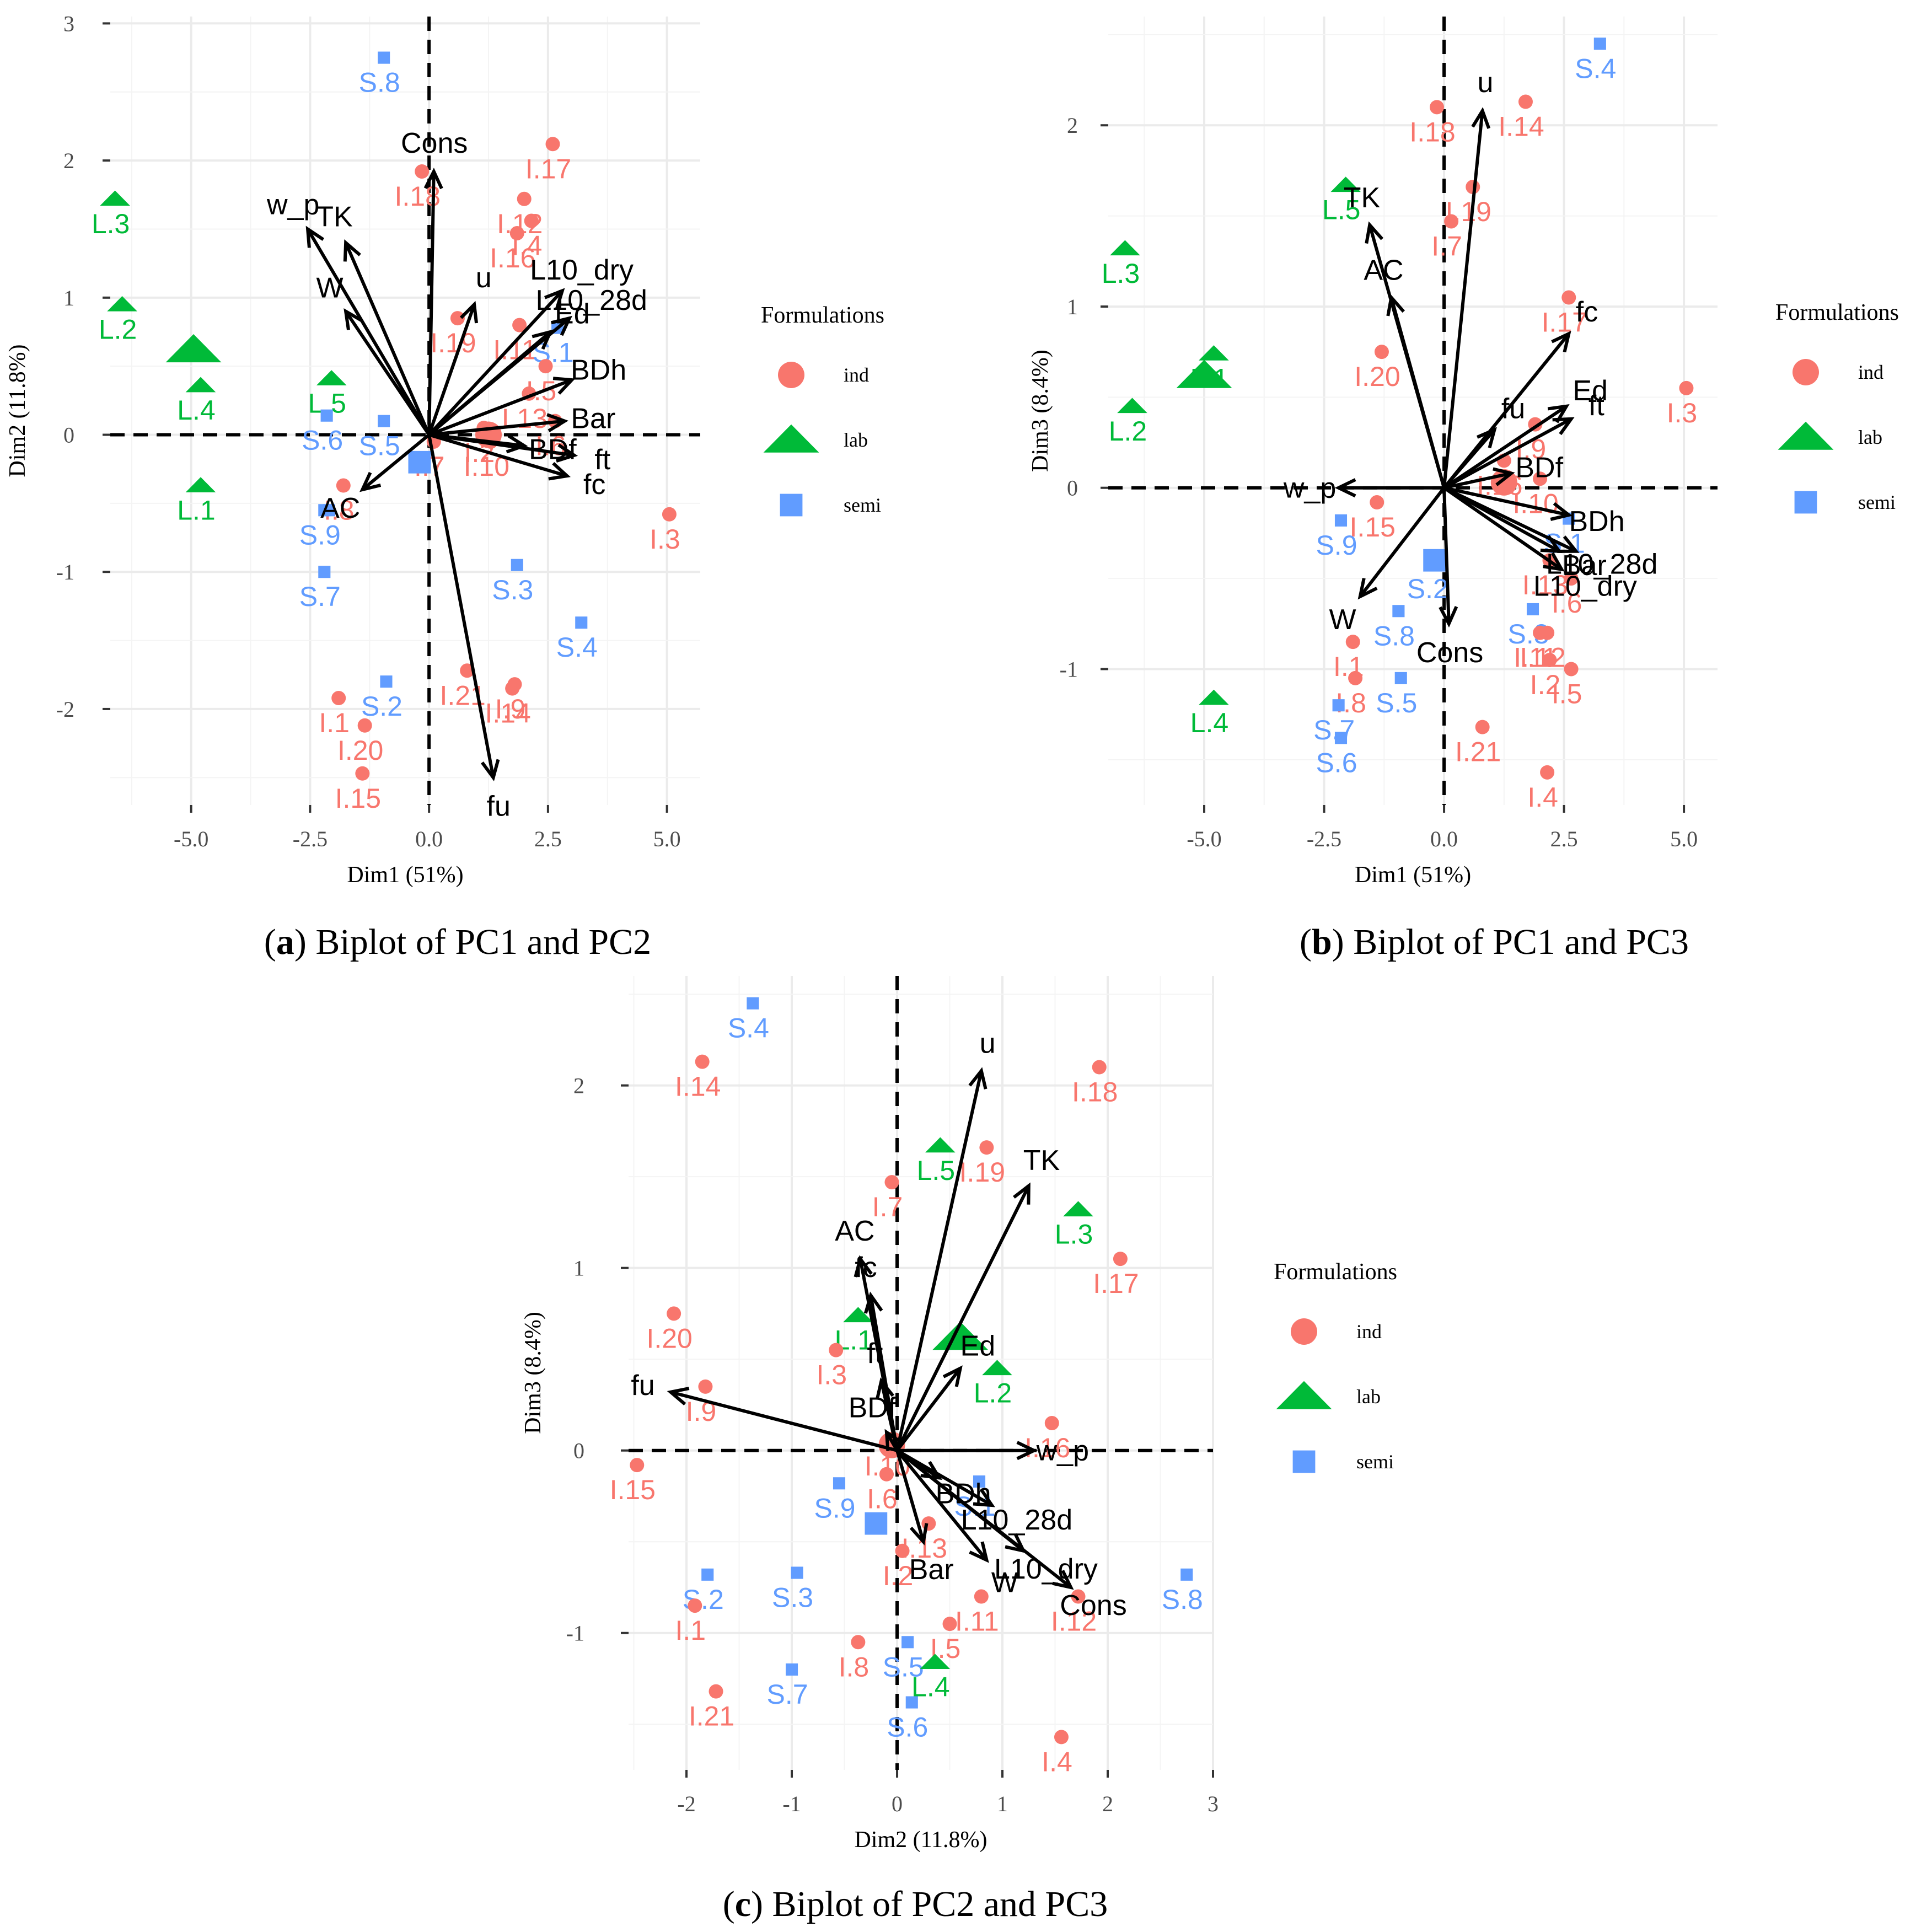 Image resolution: width=1932 pixels, height=1932 pixels. What do you see at coordinates (196, 510) in the screenshot?
I see `point-label: L.1` at bounding box center [196, 510].